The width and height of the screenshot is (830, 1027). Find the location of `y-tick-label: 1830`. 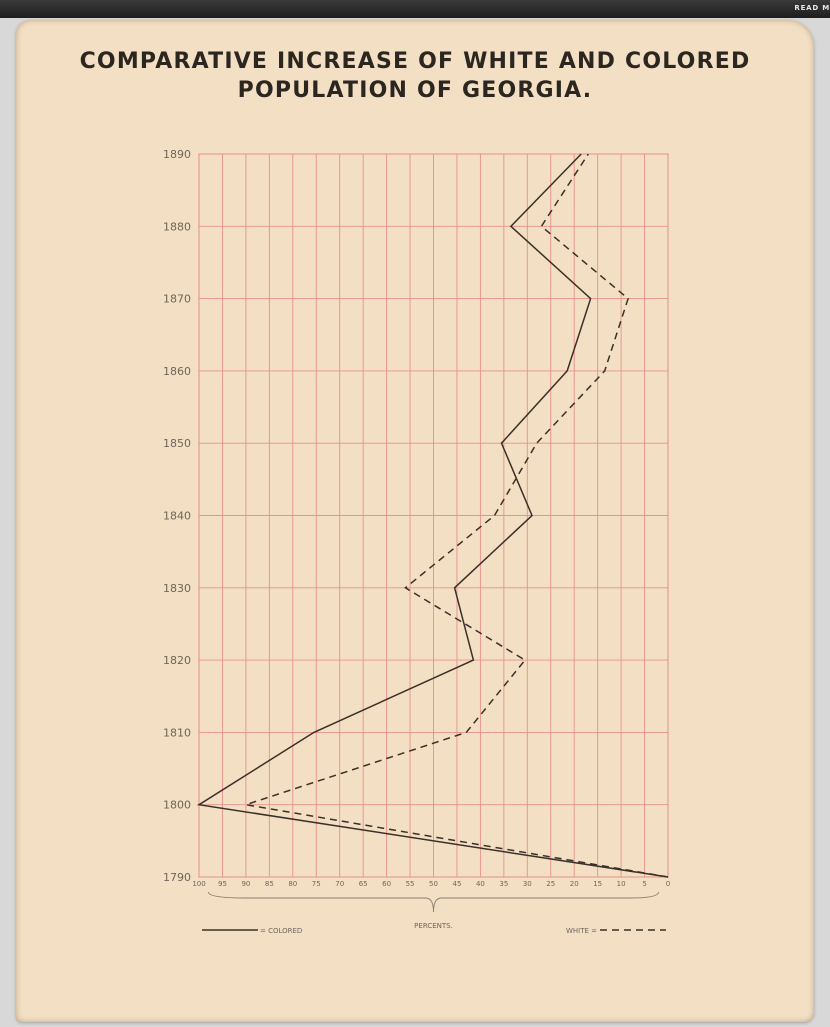

y-tick-label: 1830 is located at coordinates (177, 588).